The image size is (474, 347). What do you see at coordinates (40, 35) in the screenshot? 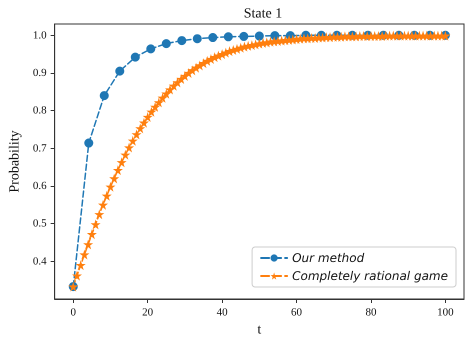
I see `y-tick-label: 1.0` at bounding box center [40, 35].